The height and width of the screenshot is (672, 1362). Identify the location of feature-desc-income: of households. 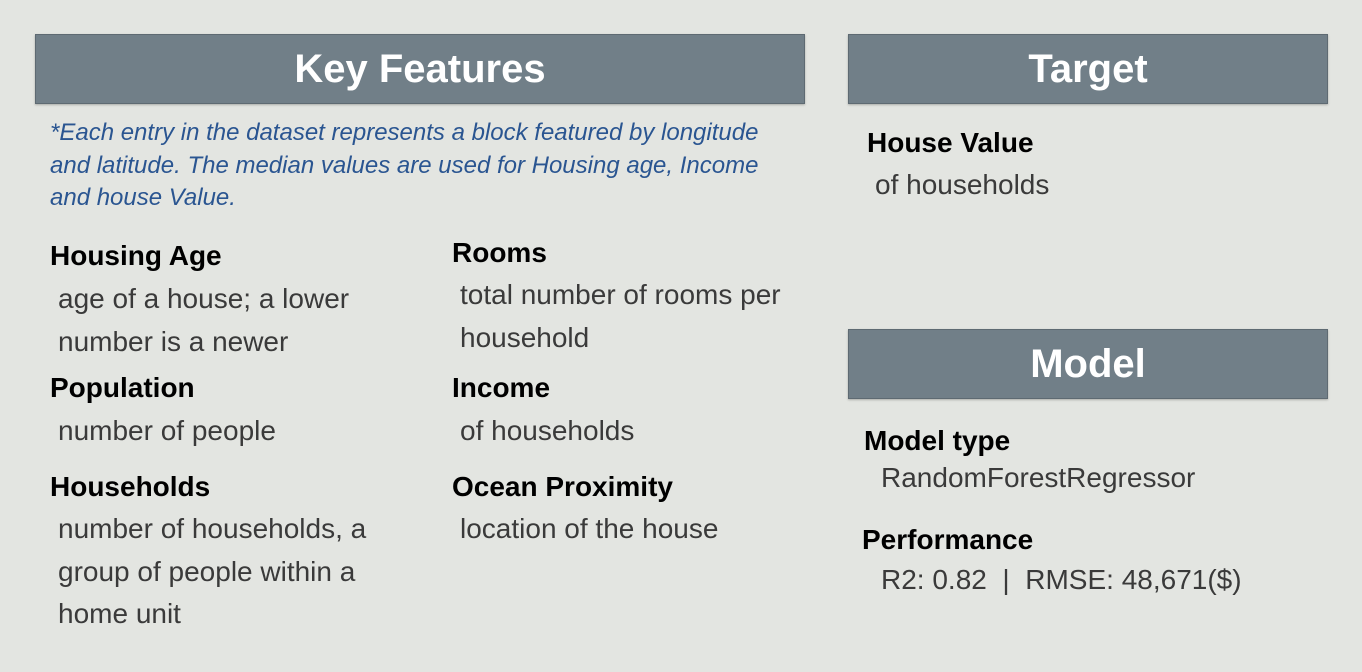
(547, 430).